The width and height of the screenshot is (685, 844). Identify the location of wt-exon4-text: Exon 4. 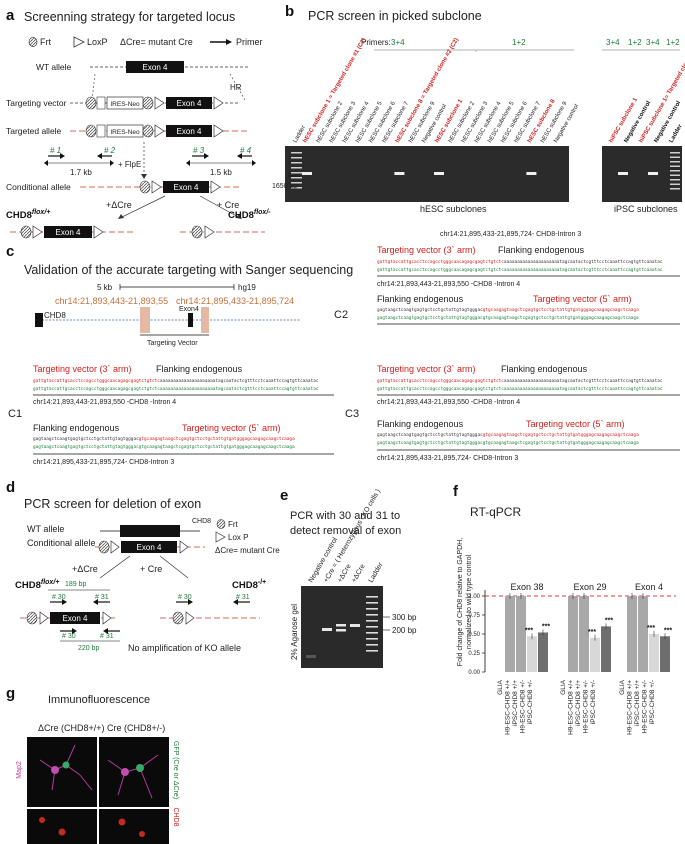
(155, 67).